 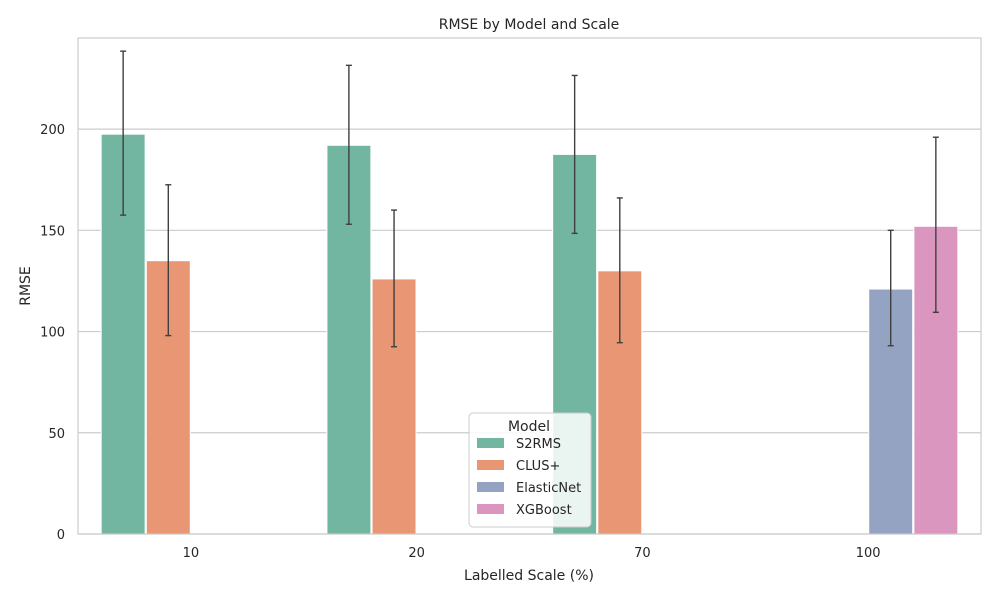 I want to click on legend-label: ElasticNet, so click(x=548, y=488).